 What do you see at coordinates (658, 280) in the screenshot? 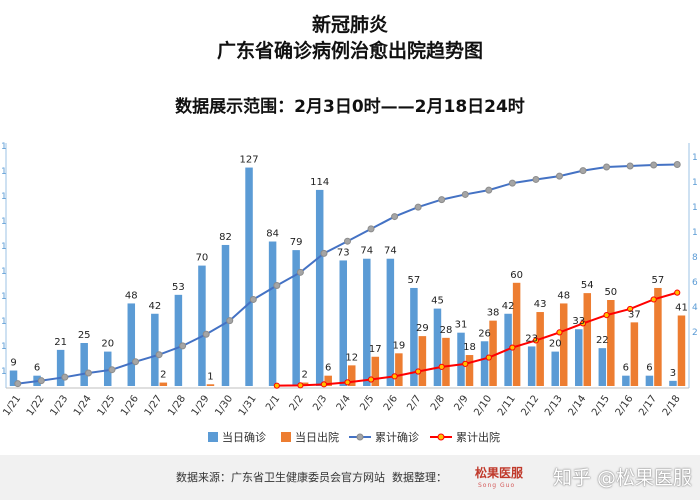
I see `bar-label-daily-discharged: 57` at bounding box center [658, 280].